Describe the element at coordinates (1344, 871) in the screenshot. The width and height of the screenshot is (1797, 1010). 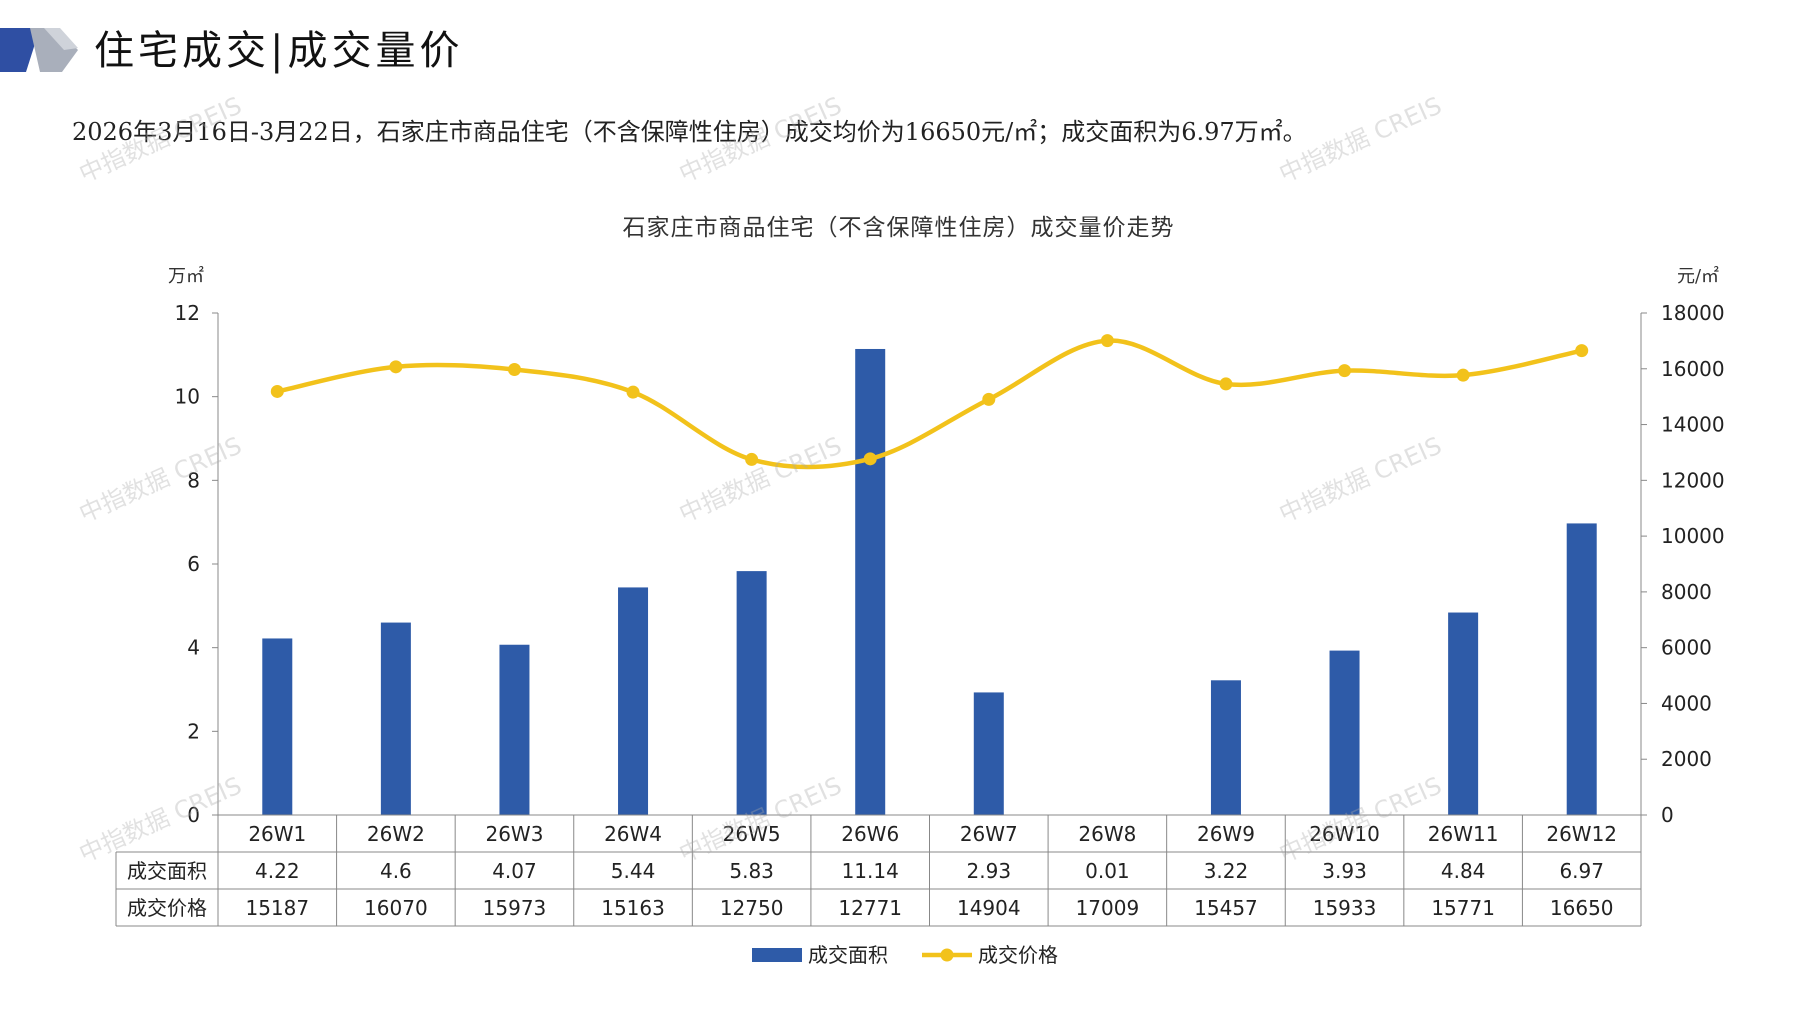
I see `table-value: 3.93` at that location.